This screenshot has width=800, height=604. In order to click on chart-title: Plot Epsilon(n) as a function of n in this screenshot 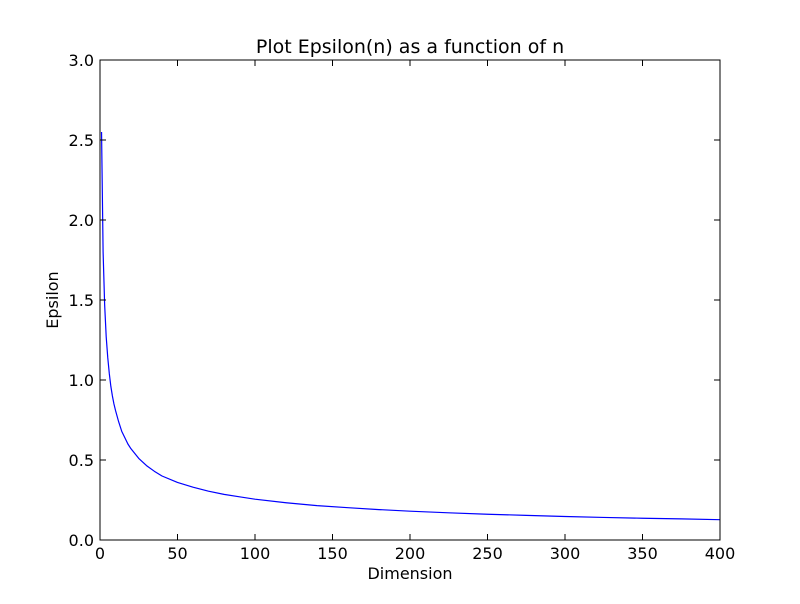, I will do `click(410, 47)`.